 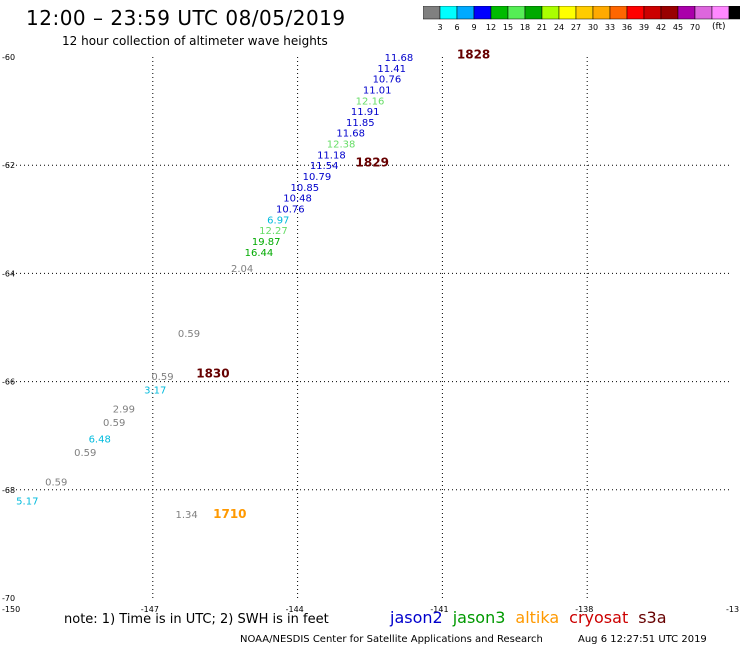 What do you see at coordinates (360, 123) in the screenshot?
I see `wave-height-label: 11.85` at bounding box center [360, 123].